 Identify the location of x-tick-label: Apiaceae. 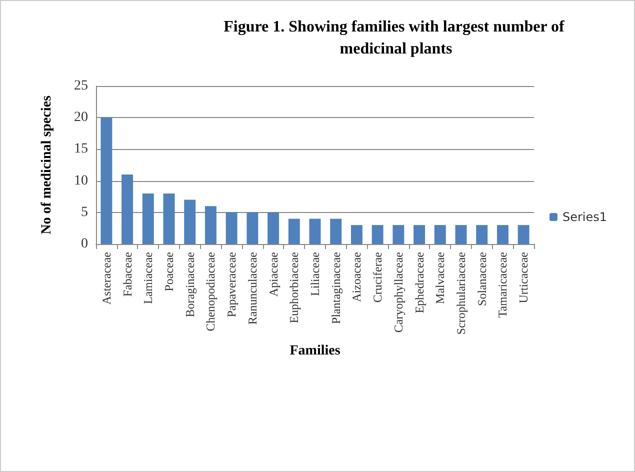
(273, 274).